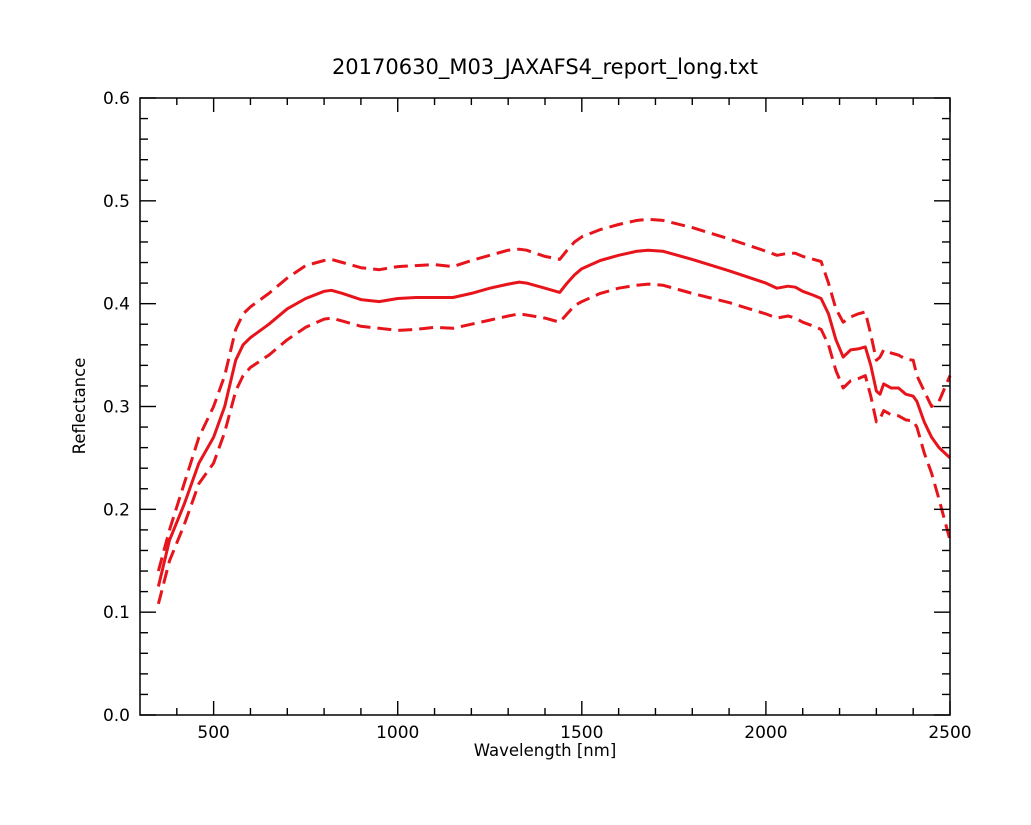 Image resolution: width=1031 pixels, height=825 pixels. I want to click on y-tick-label: 0.3, so click(116, 408).